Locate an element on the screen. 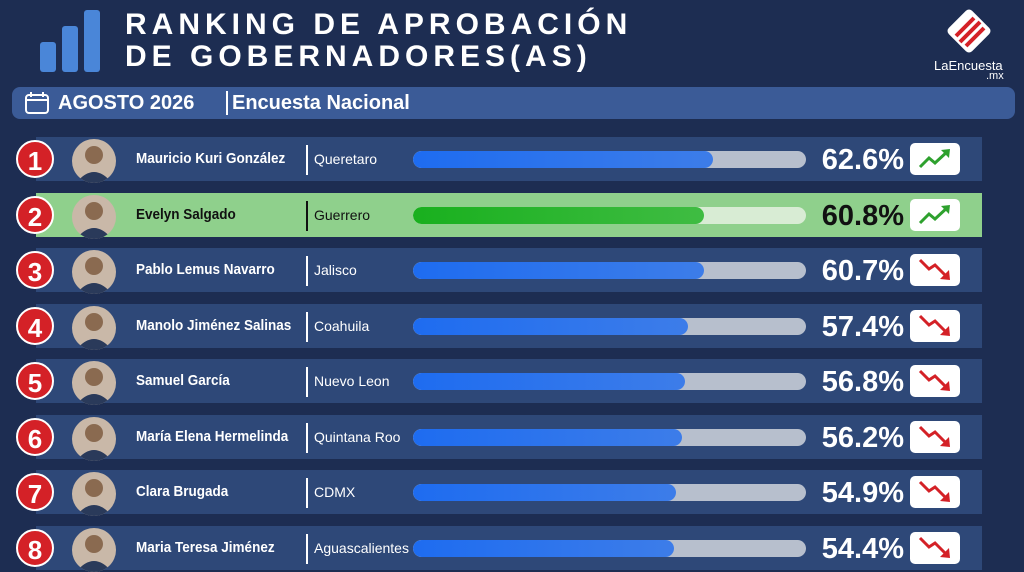  logo-name: LaEncuesta is located at coordinates (968, 65).